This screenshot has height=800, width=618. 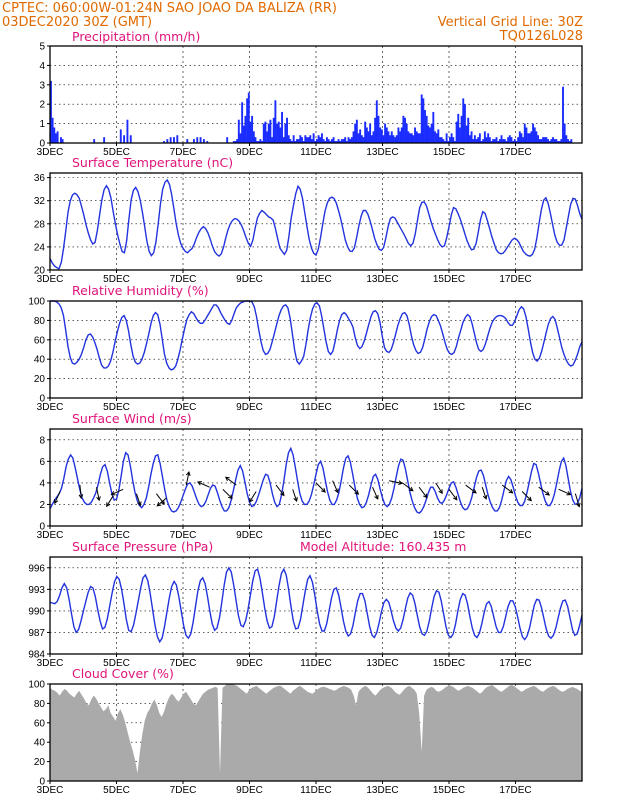 What do you see at coordinates (36, 302) in the screenshot?
I see `y-tick-label: 100` at bounding box center [36, 302].